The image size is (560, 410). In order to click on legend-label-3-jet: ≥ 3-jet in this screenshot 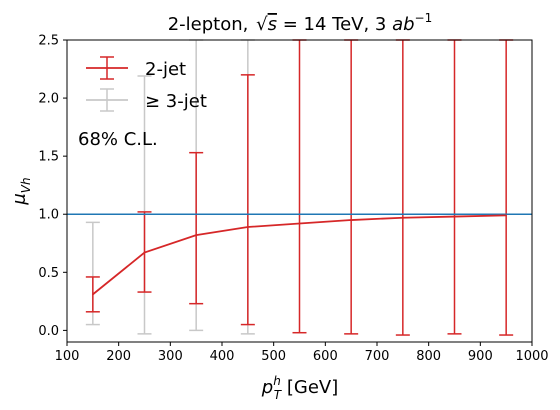, I will do `click(176, 101)`.